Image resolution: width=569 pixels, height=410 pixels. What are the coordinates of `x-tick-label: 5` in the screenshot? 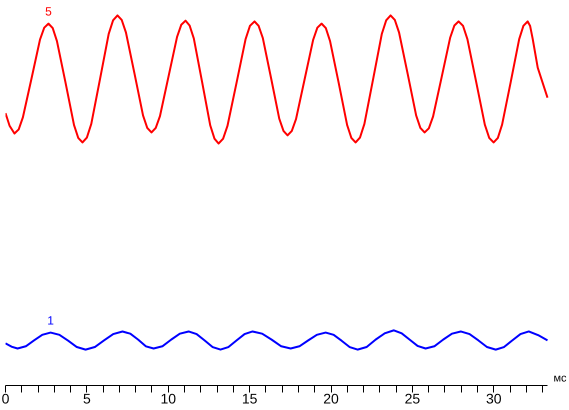 It's located at (86, 398).